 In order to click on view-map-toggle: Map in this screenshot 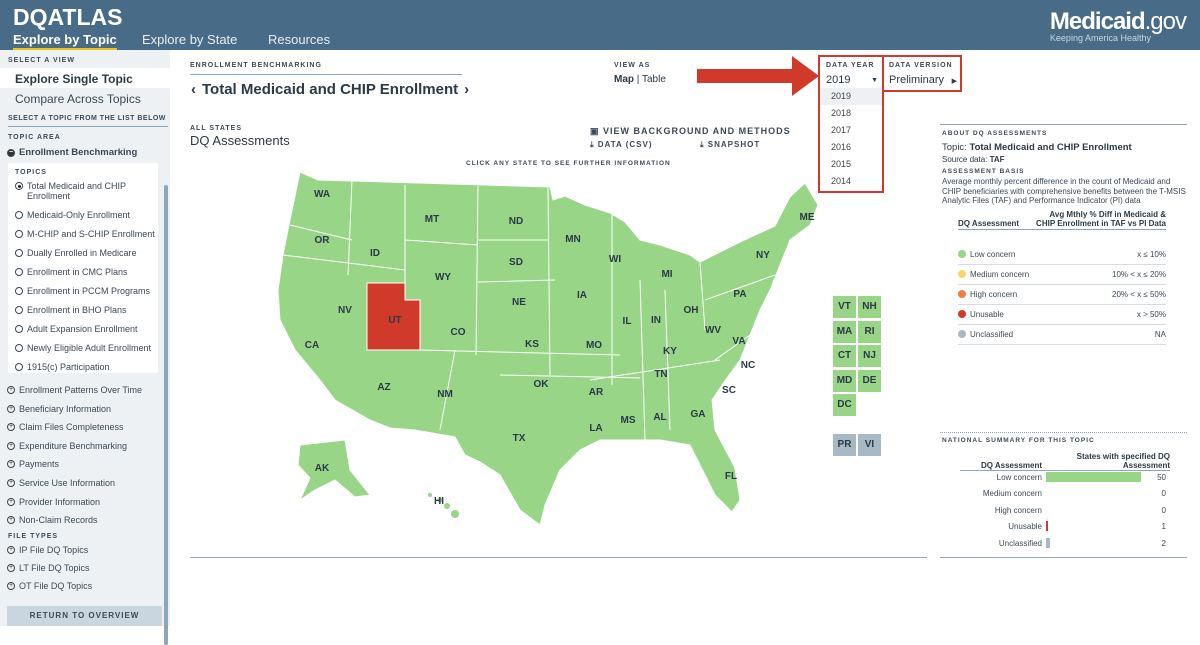, I will do `click(624, 79)`.